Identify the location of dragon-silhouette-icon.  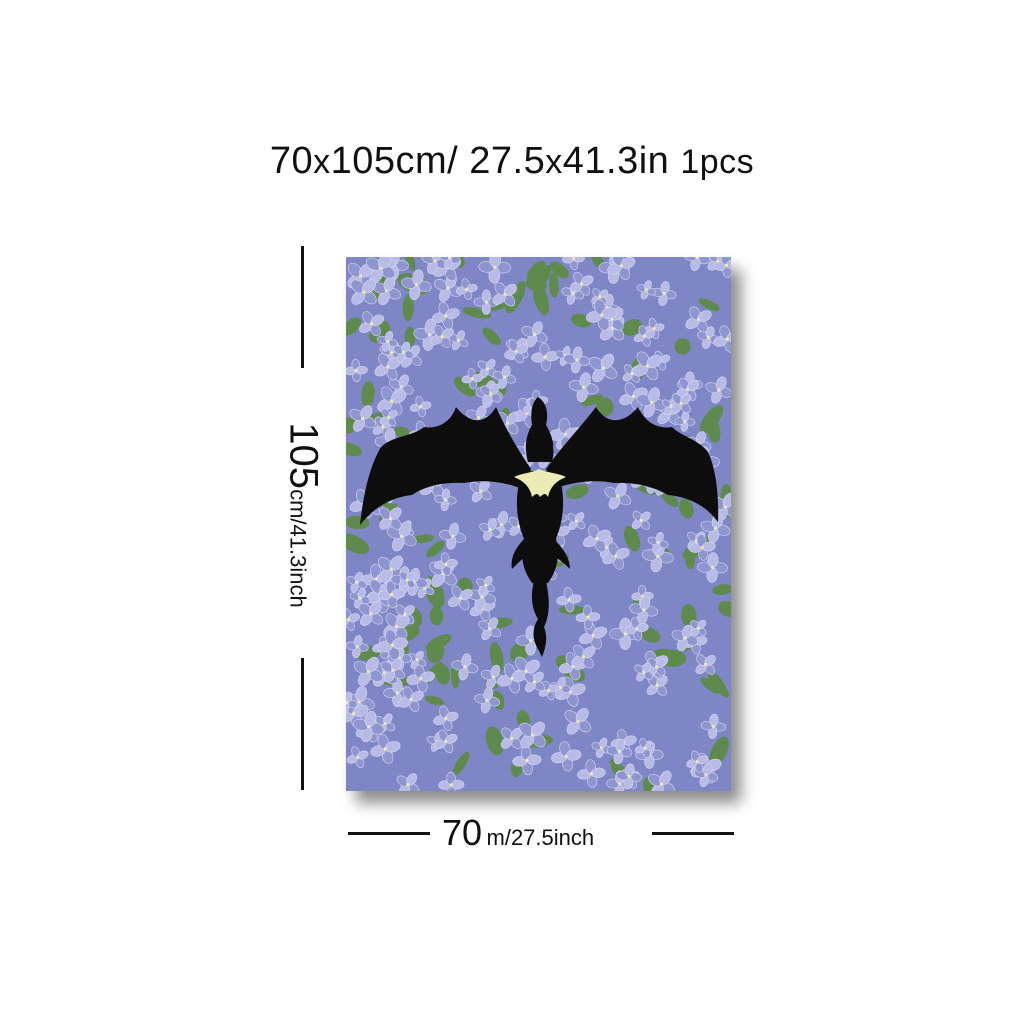
(539, 527).